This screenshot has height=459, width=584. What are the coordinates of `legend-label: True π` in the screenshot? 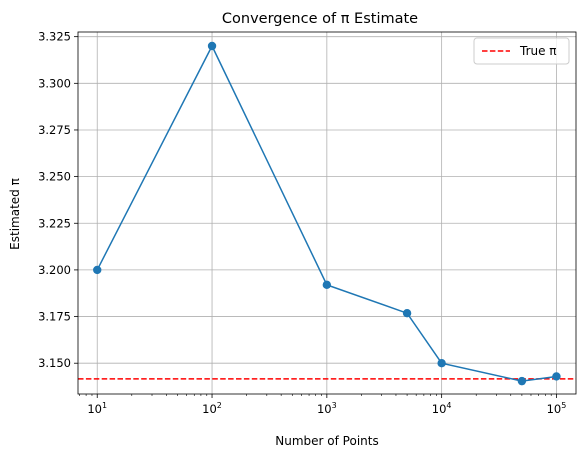 It's located at (538, 51).